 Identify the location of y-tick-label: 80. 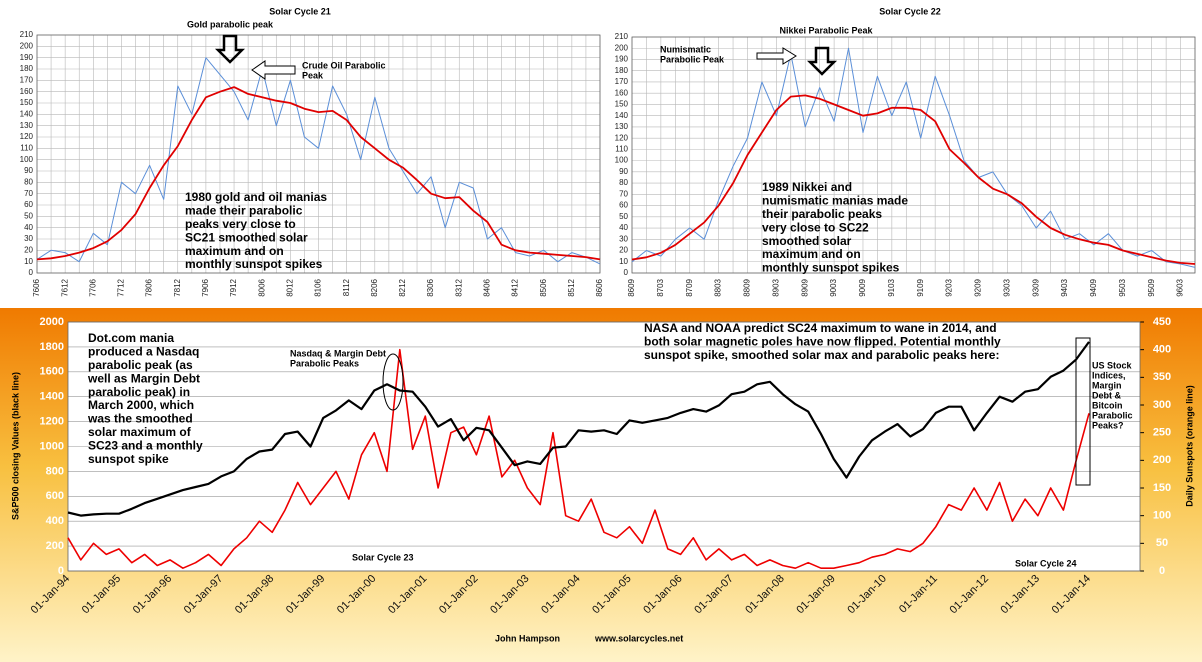
(28, 181).